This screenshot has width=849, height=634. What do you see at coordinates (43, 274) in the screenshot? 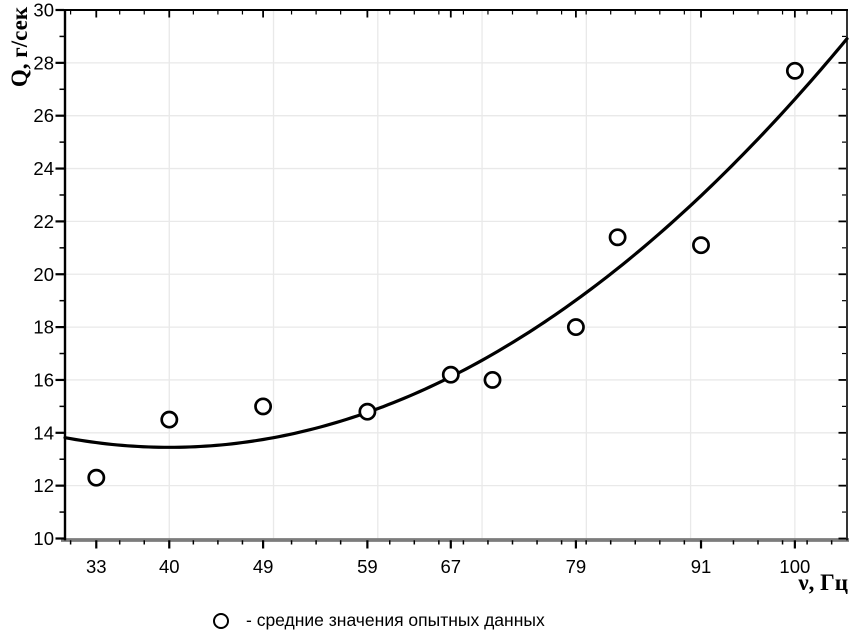
I see `y-tick-label: 20` at bounding box center [43, 274].